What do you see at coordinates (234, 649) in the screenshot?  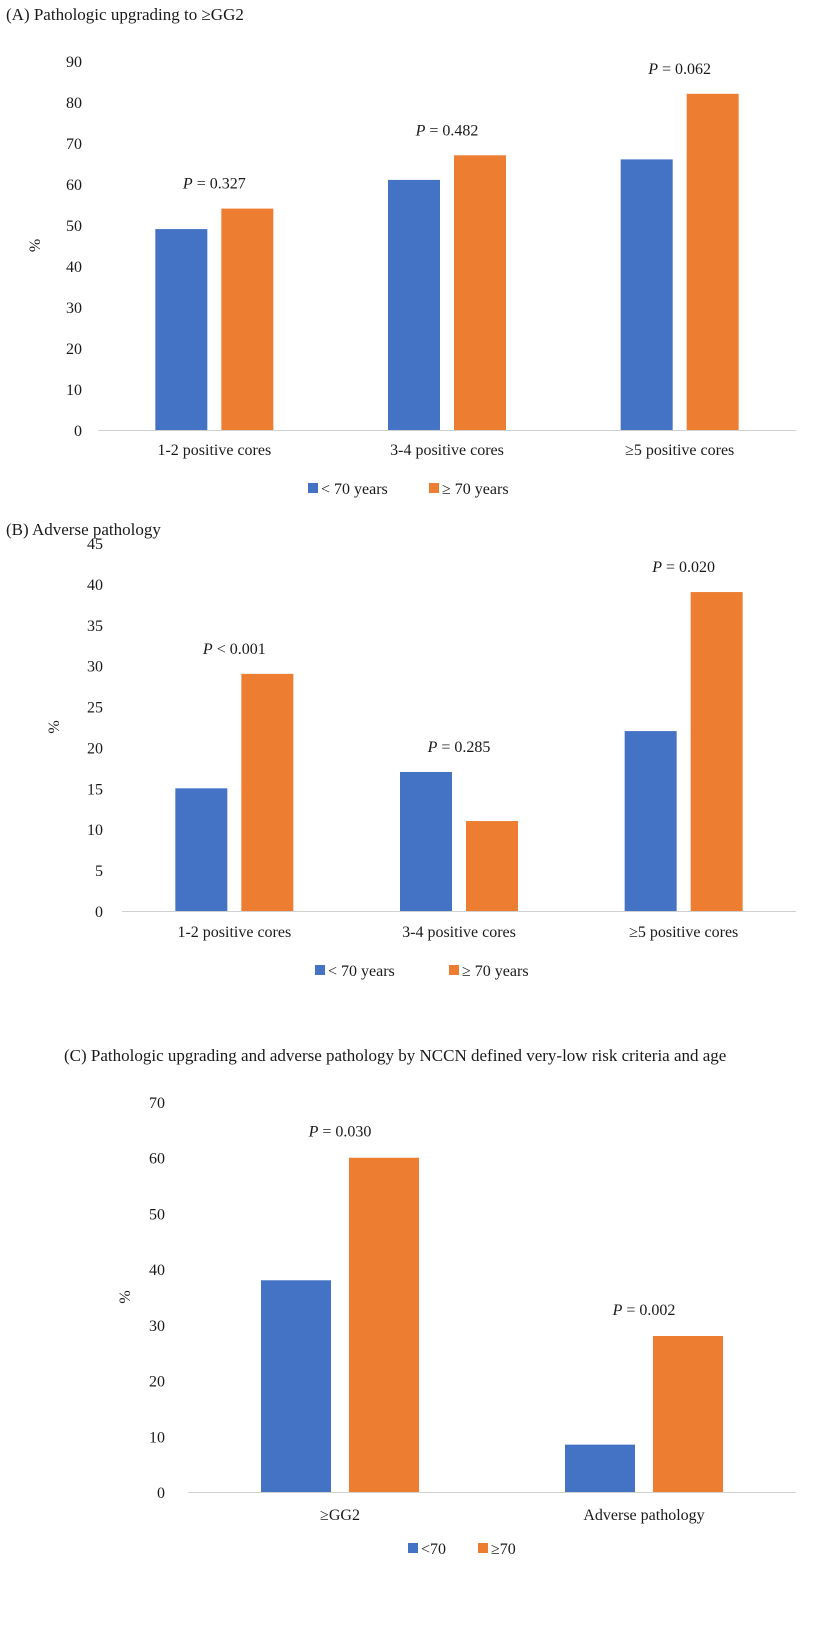 I see `p-value-annotation: P < 0.001` at bounding box center [234, 649].